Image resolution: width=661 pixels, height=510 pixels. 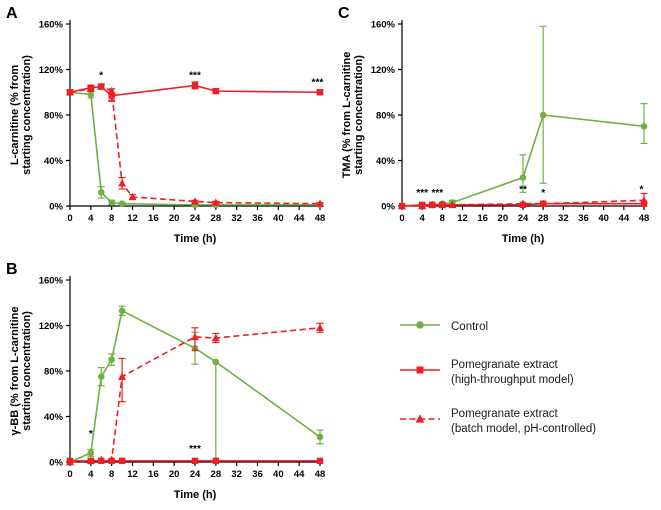 I want to click on series-pomegranate-extract-high-throughput-model-, so click(x=195, y=461).